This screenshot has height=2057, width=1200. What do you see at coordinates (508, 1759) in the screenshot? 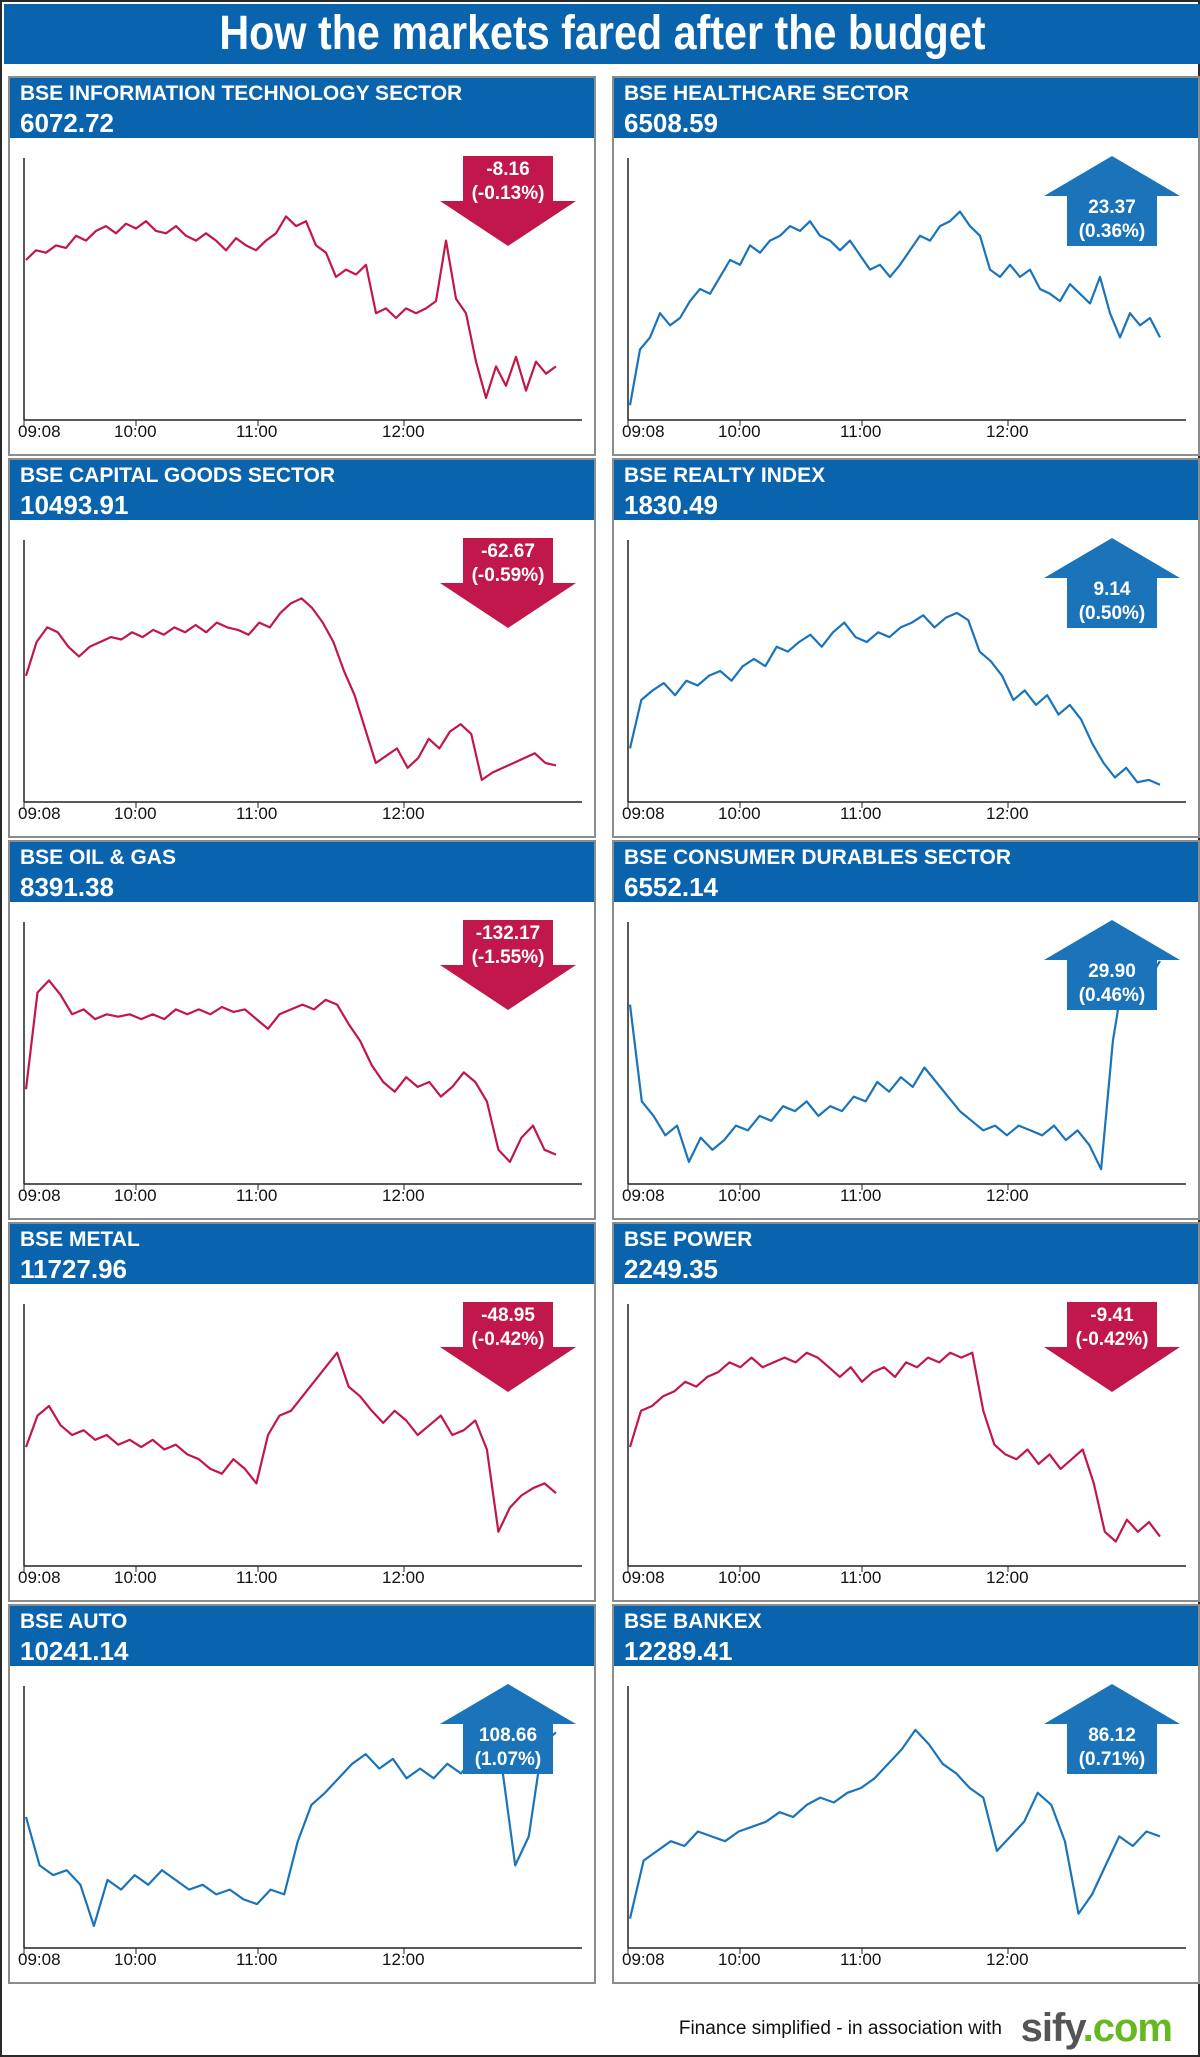
I see `change-percent: (1.07%)` at bounding box center [508, 1759].